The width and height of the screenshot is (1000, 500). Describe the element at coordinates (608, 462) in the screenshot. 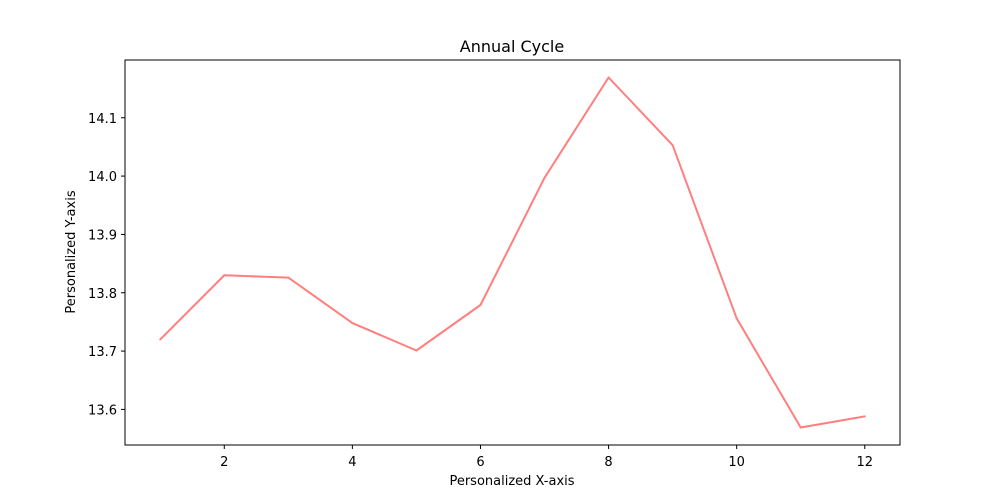

I see `x-tick-label: 8` at that location.